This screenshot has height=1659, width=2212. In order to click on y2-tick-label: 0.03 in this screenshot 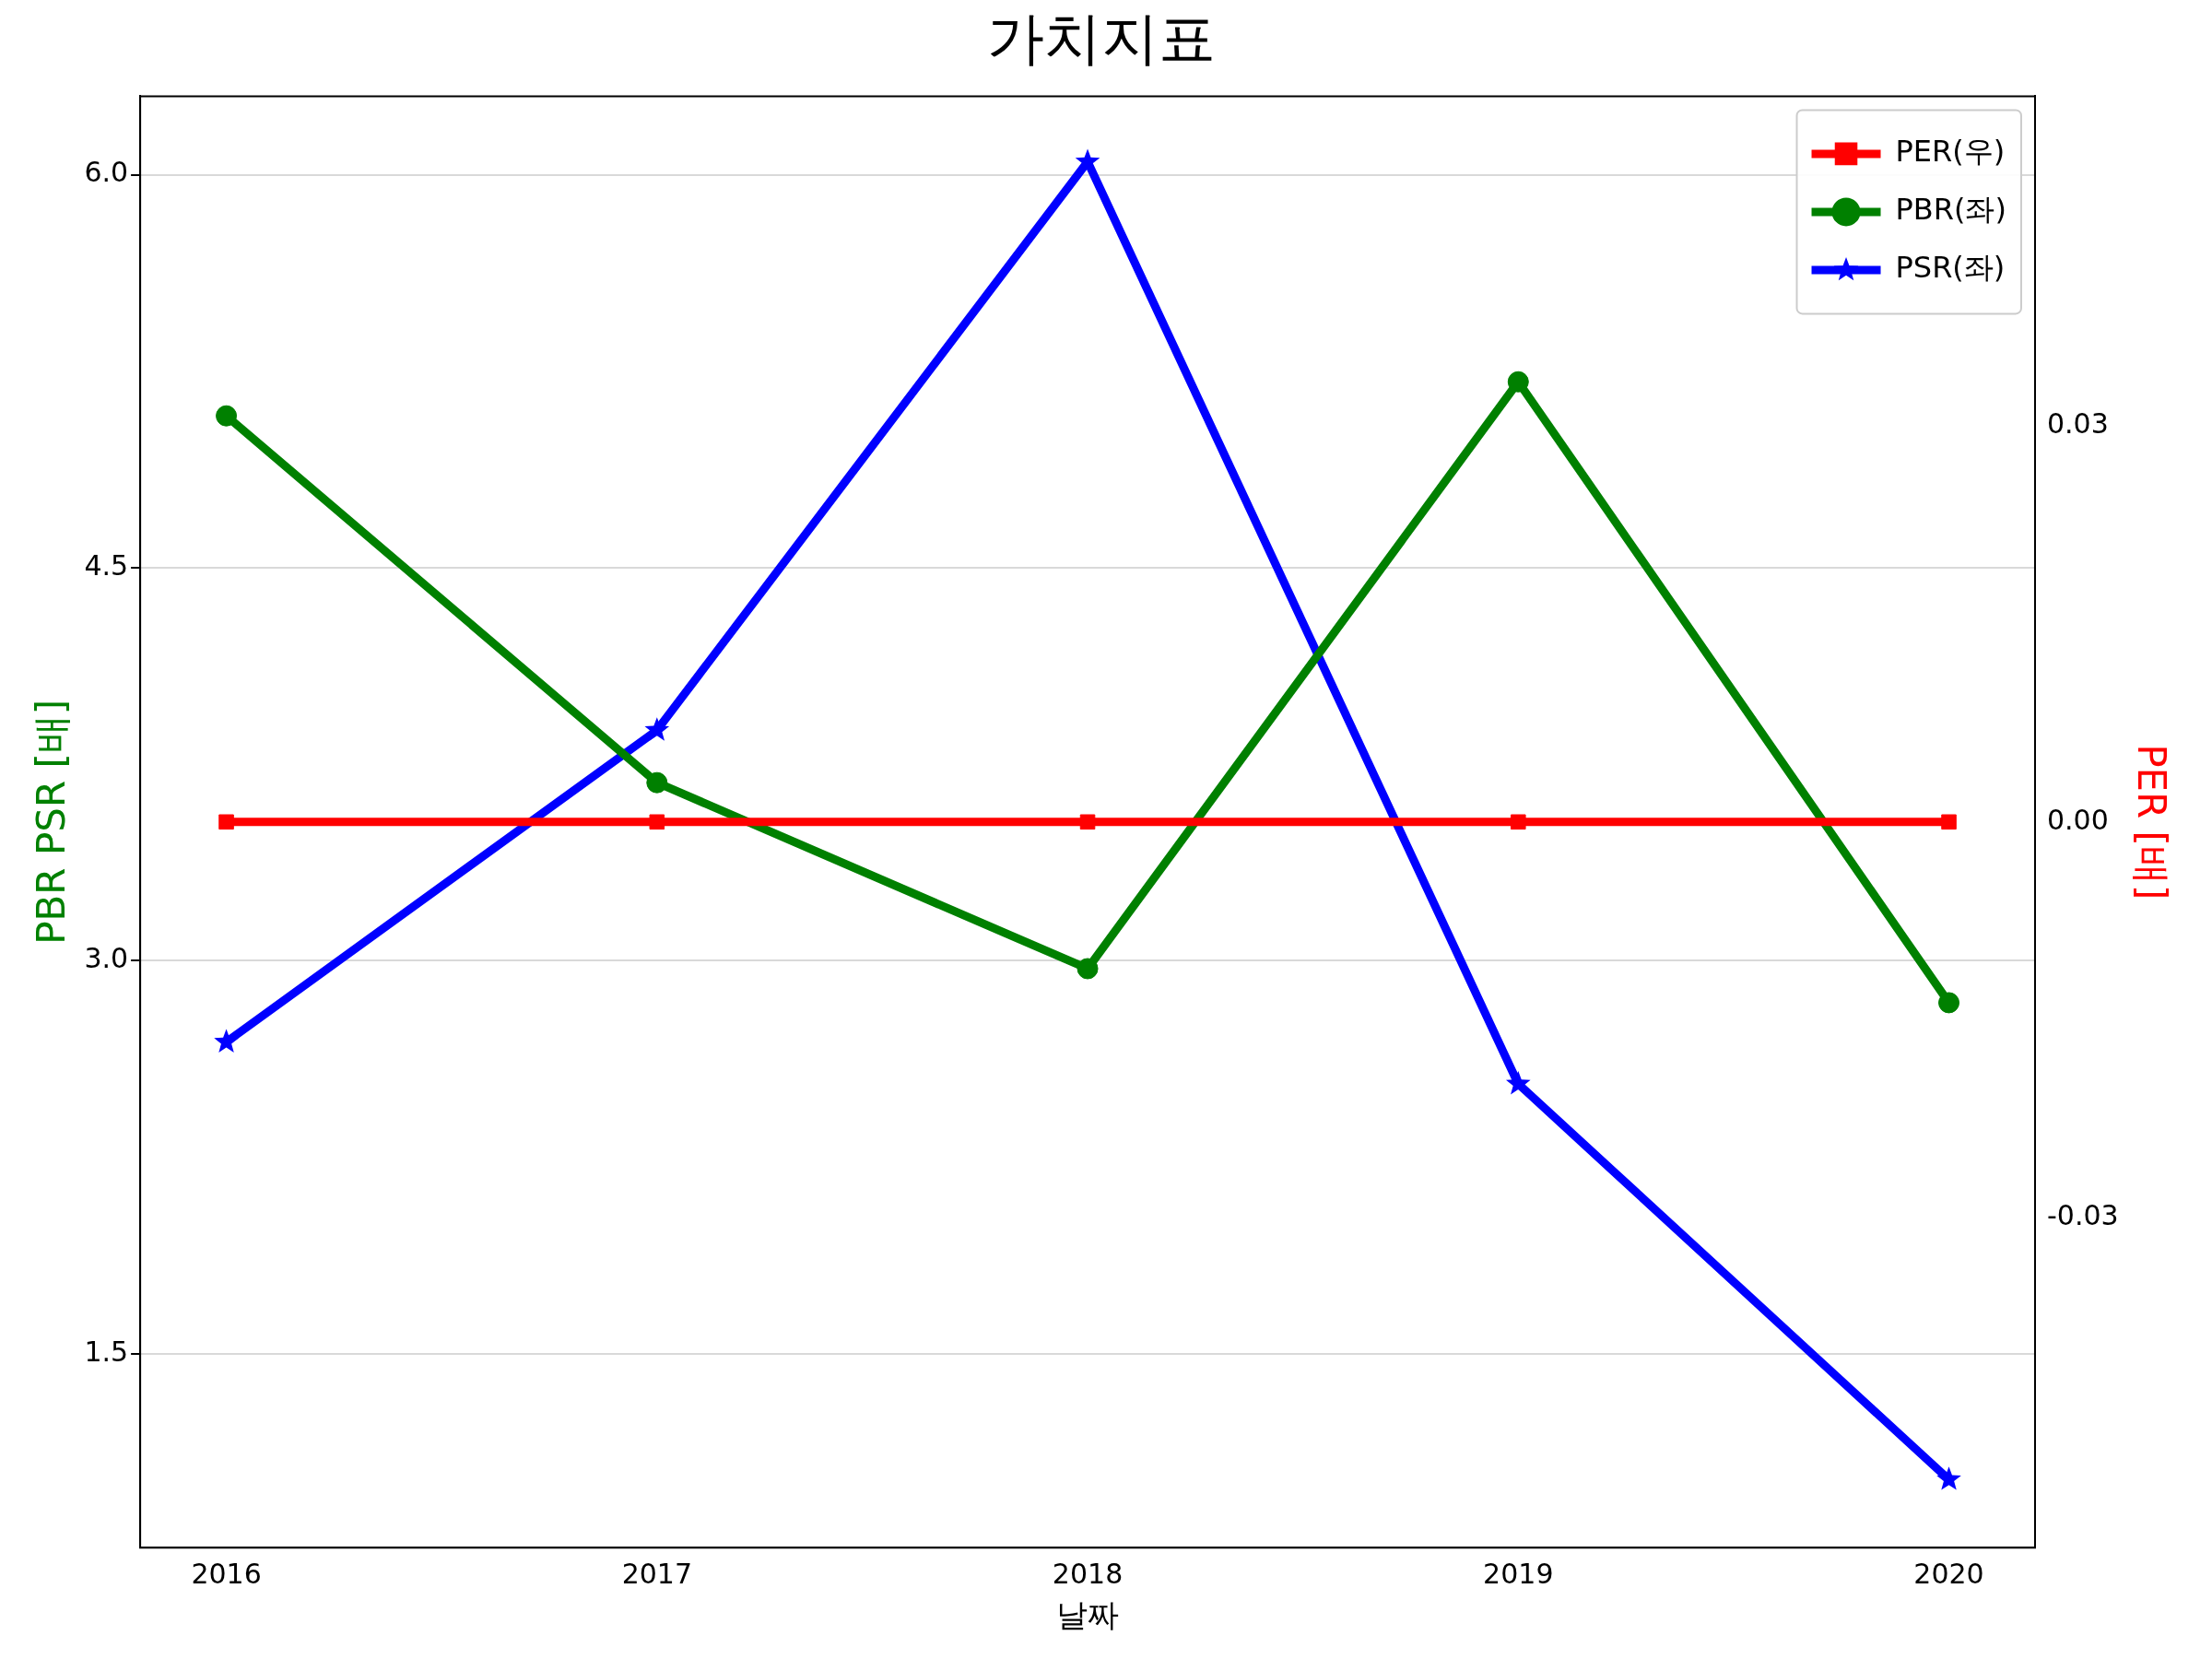, I will do `click(2077, 424)`.